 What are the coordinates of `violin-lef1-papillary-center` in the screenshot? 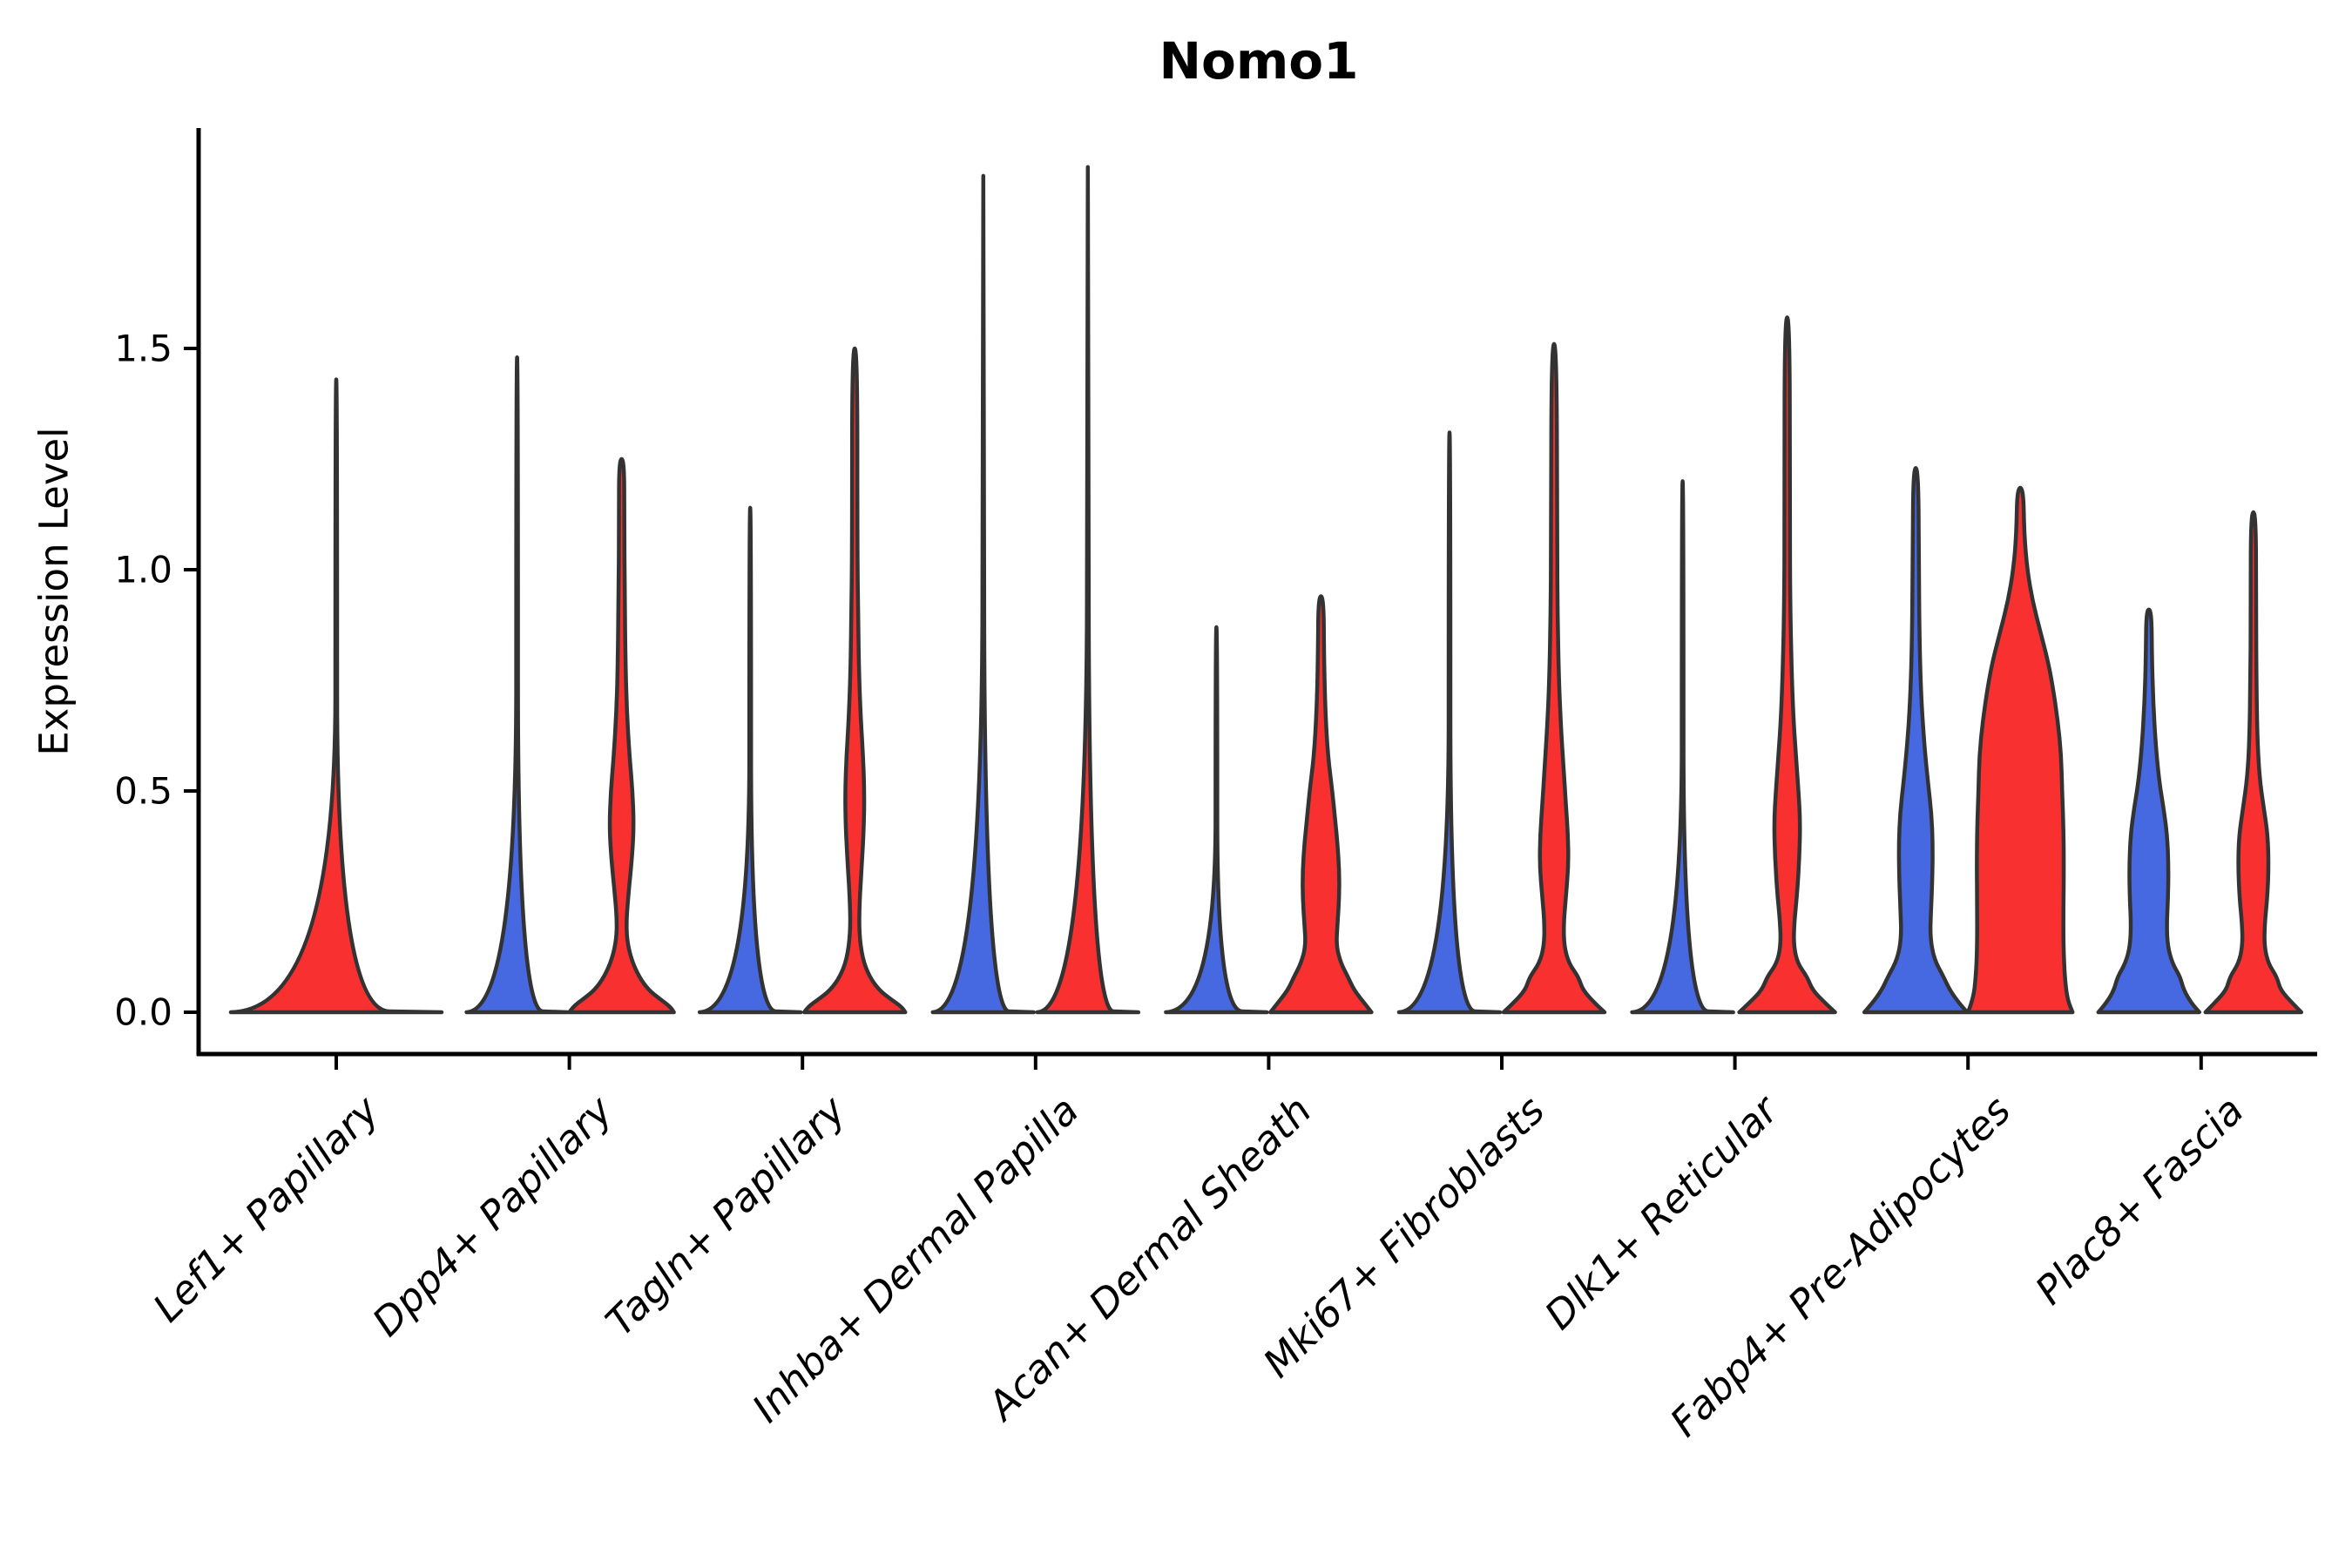 It's located at (336, 696).